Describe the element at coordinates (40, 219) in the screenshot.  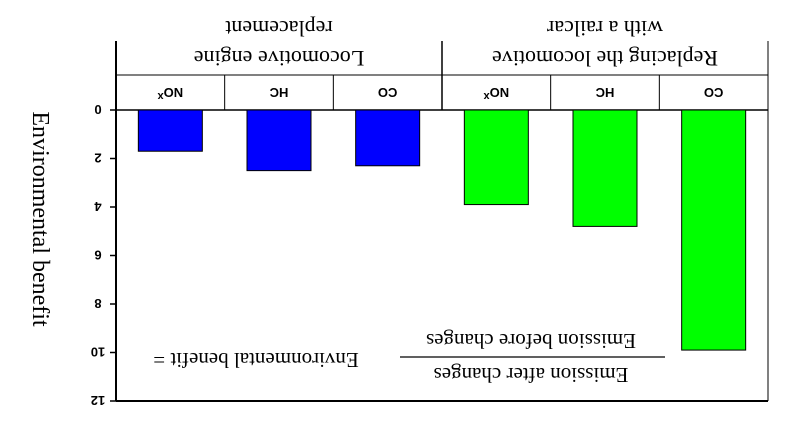
I see `y-axis-label: Environmental benefit` at that location.